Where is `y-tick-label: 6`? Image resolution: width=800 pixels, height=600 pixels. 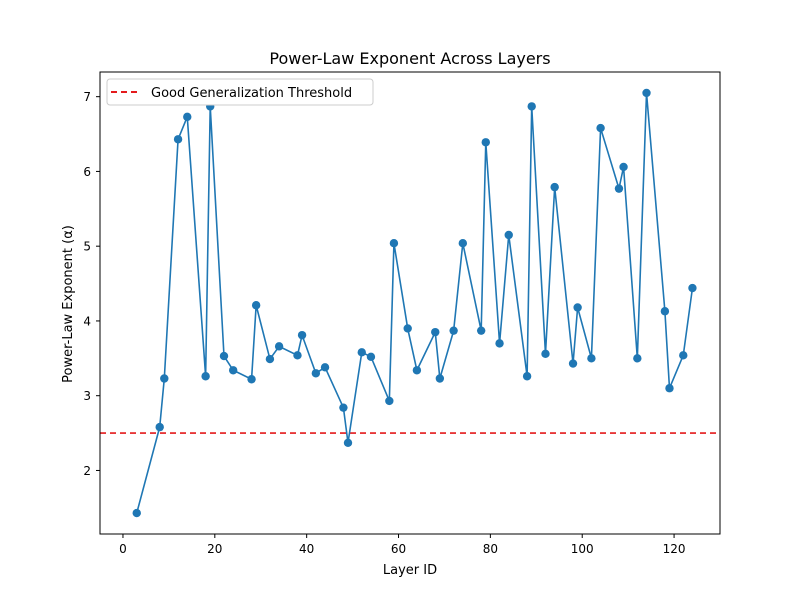 y-tick-label: 6 is located at coordinates (87, 172).